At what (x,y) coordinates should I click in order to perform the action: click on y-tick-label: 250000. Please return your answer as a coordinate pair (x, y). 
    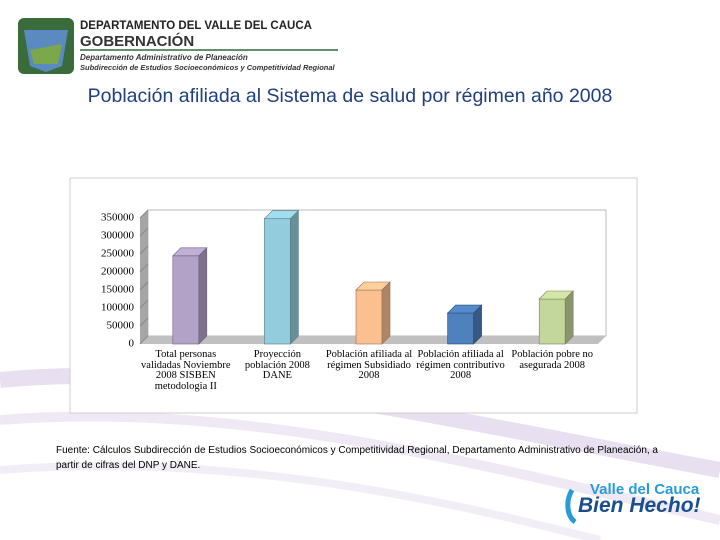
    Looking at the image, I should click on (118, 254).